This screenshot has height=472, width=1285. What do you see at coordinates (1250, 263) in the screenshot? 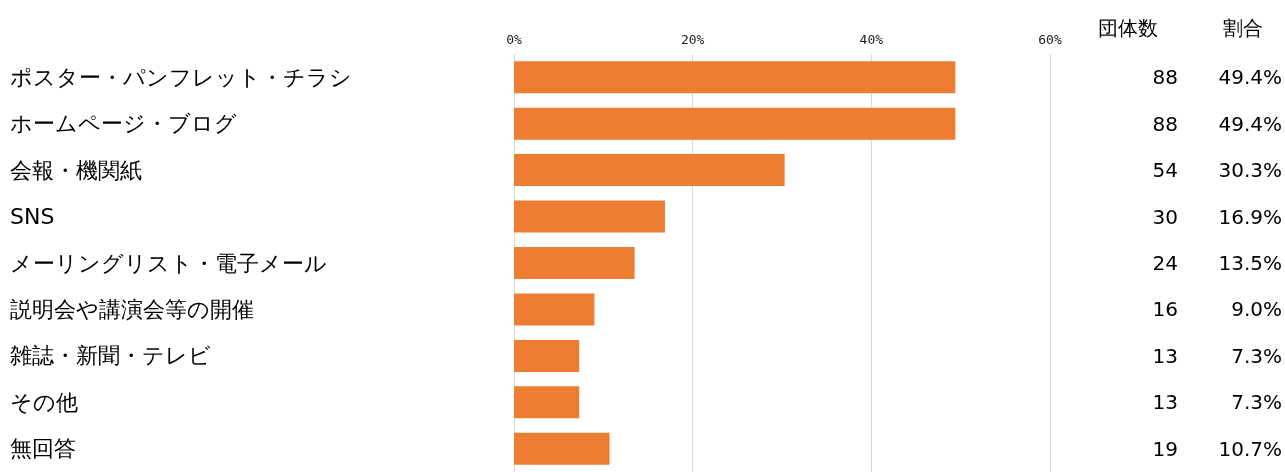
I see `data-label: 13.5%` at bounding box center [1250, 263].